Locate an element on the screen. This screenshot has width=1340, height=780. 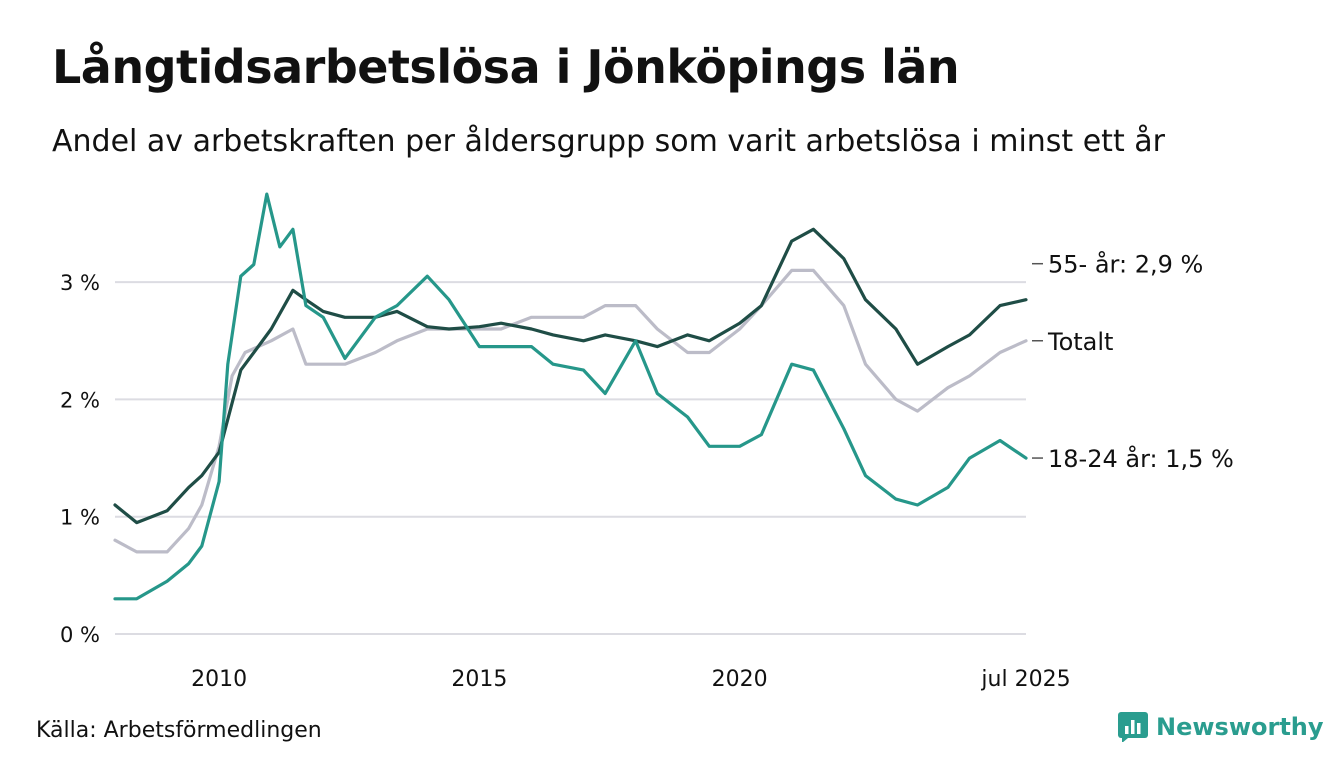
series-end-label: Totalt is located at coordinates (1080, 342).